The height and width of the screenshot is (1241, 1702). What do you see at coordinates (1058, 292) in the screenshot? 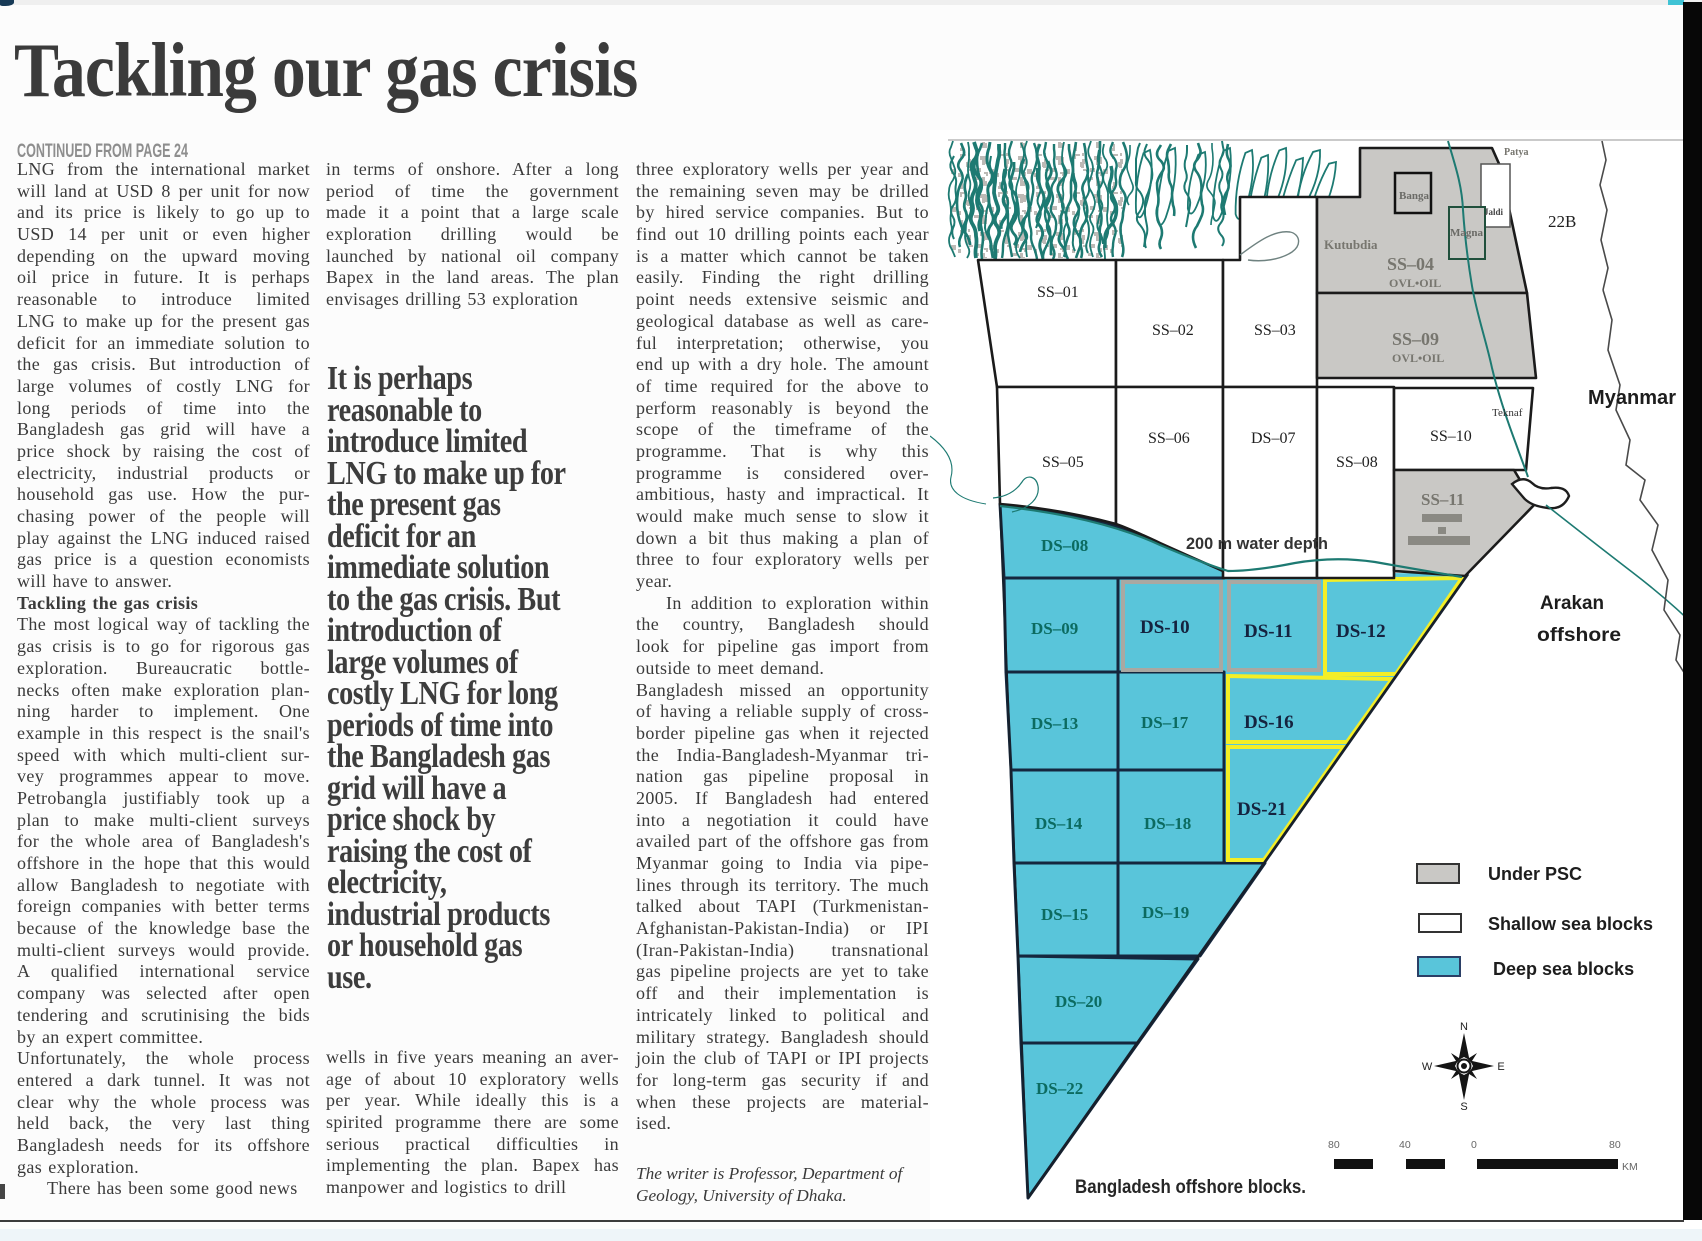
I see `svg-text: SS–01` at bounding box center [1058, 292].